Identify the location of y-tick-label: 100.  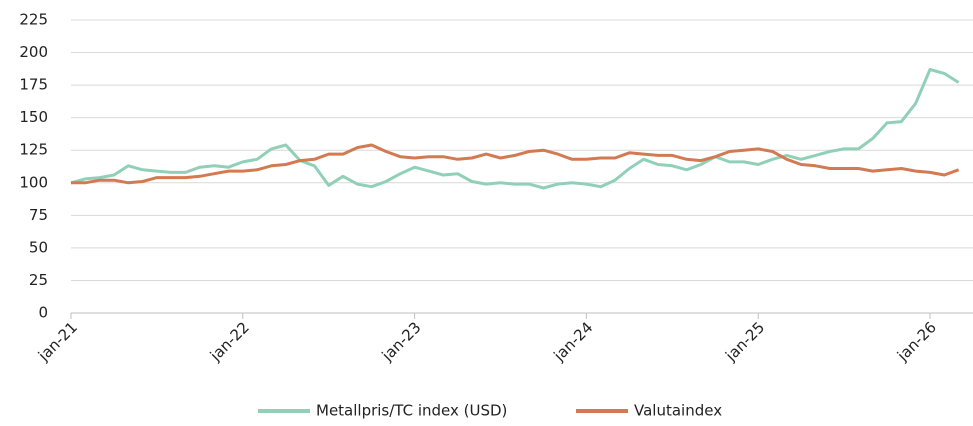
(33, 182).